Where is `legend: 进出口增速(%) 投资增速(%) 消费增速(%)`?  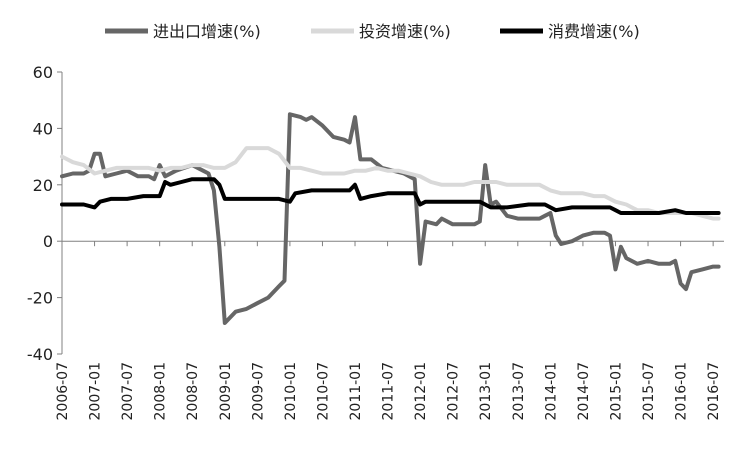 legend: 进出口增速(%) 投资增速(%) 消费增速(%) is located at coordinates (372, 31).